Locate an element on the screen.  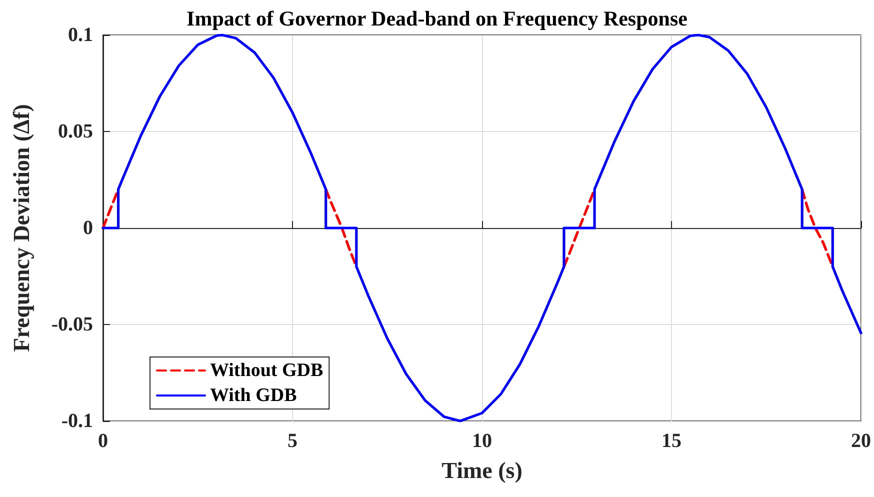
x-tick-label: 0 is located at coordinates (103, 441).